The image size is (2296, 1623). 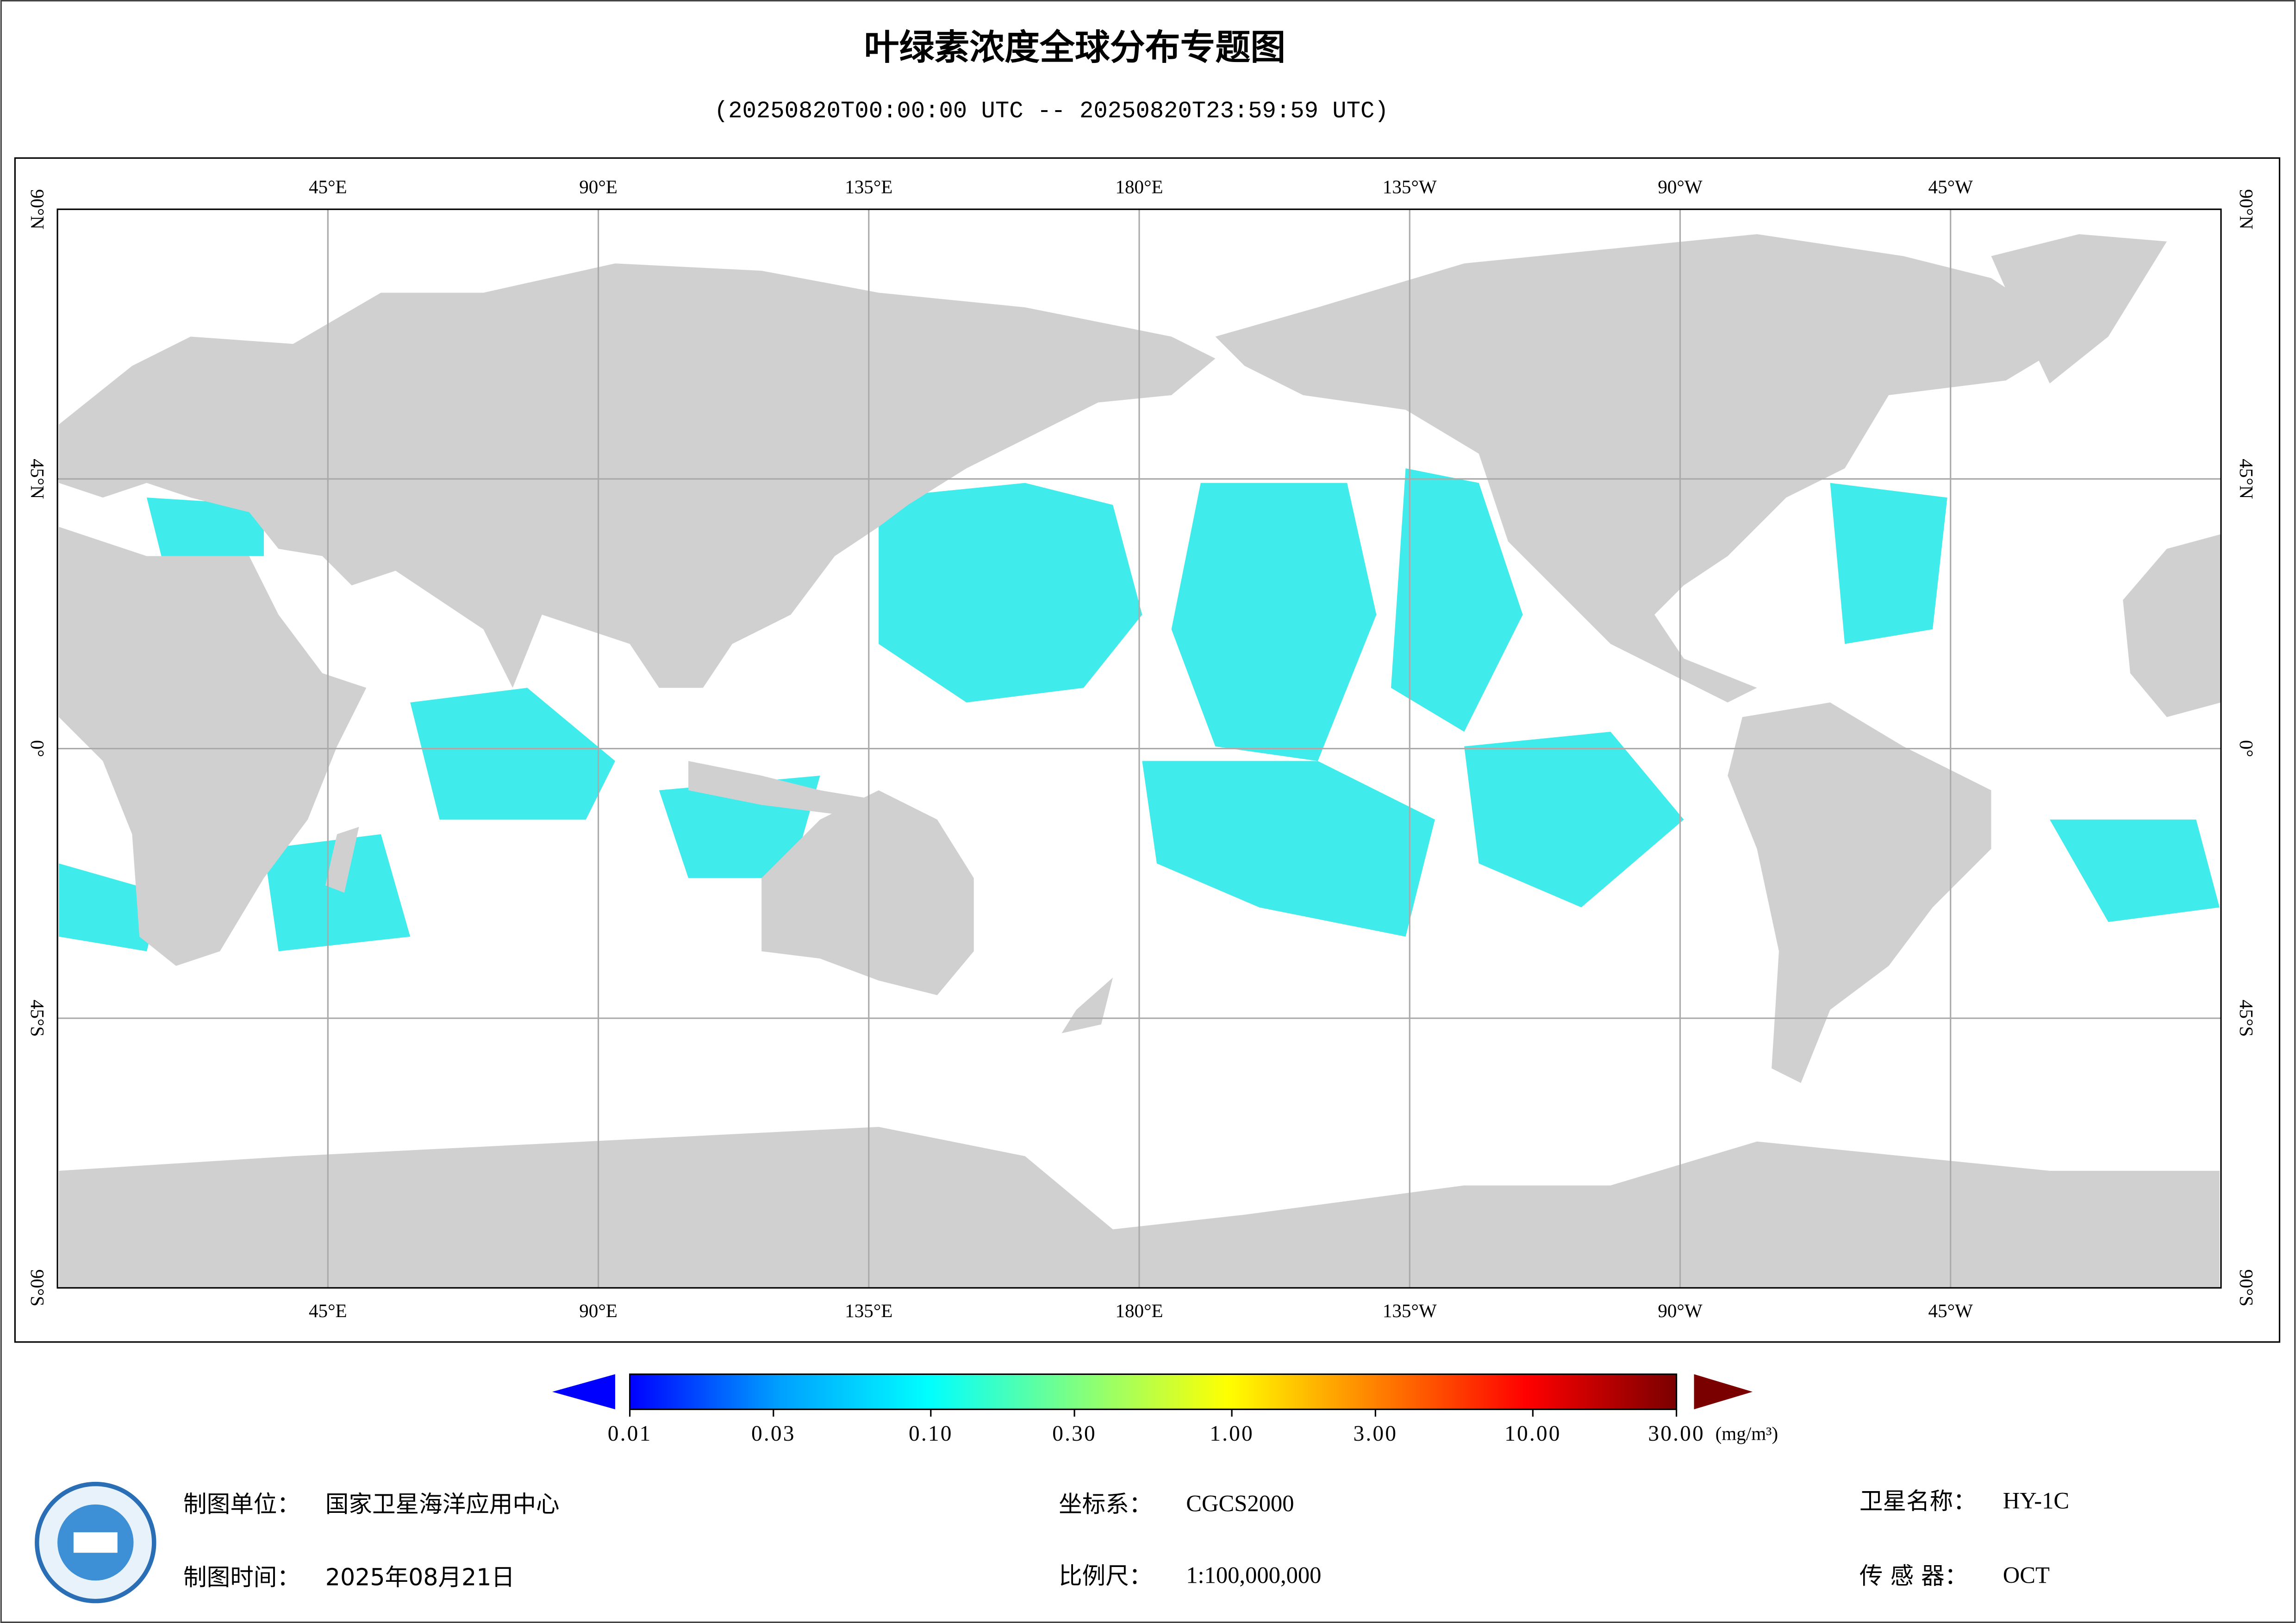 I want to click on lon-label-bottom: 90°W, so click(x=1680, y=1310).